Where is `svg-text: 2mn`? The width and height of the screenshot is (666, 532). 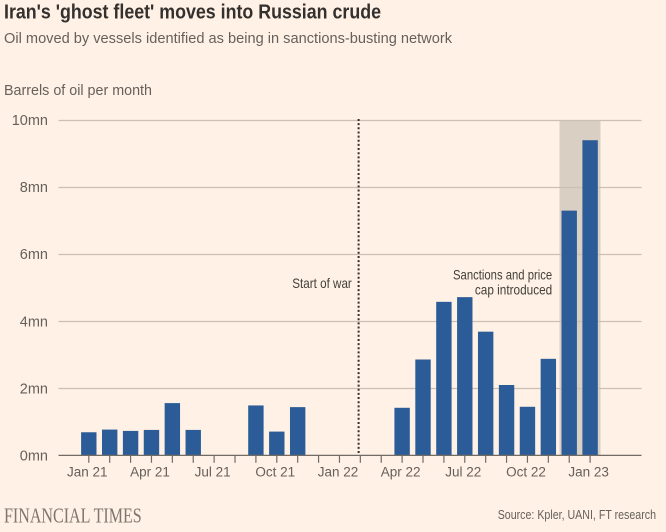 svg-text: 2mn is located at coordinates (34, 389).